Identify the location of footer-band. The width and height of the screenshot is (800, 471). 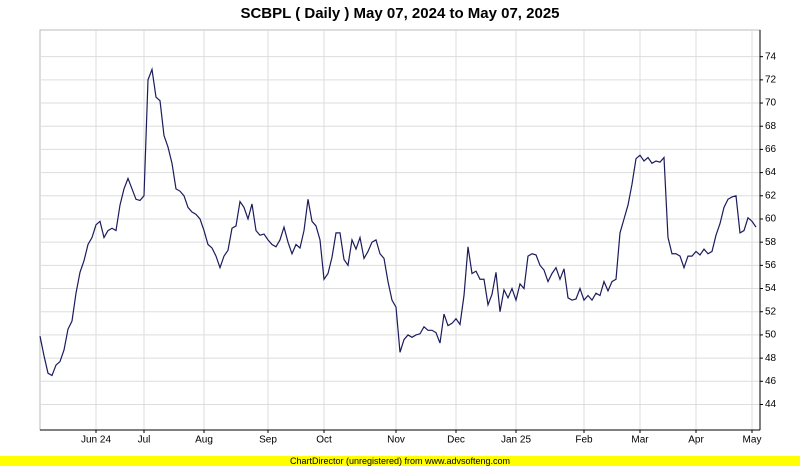
(400, 461).